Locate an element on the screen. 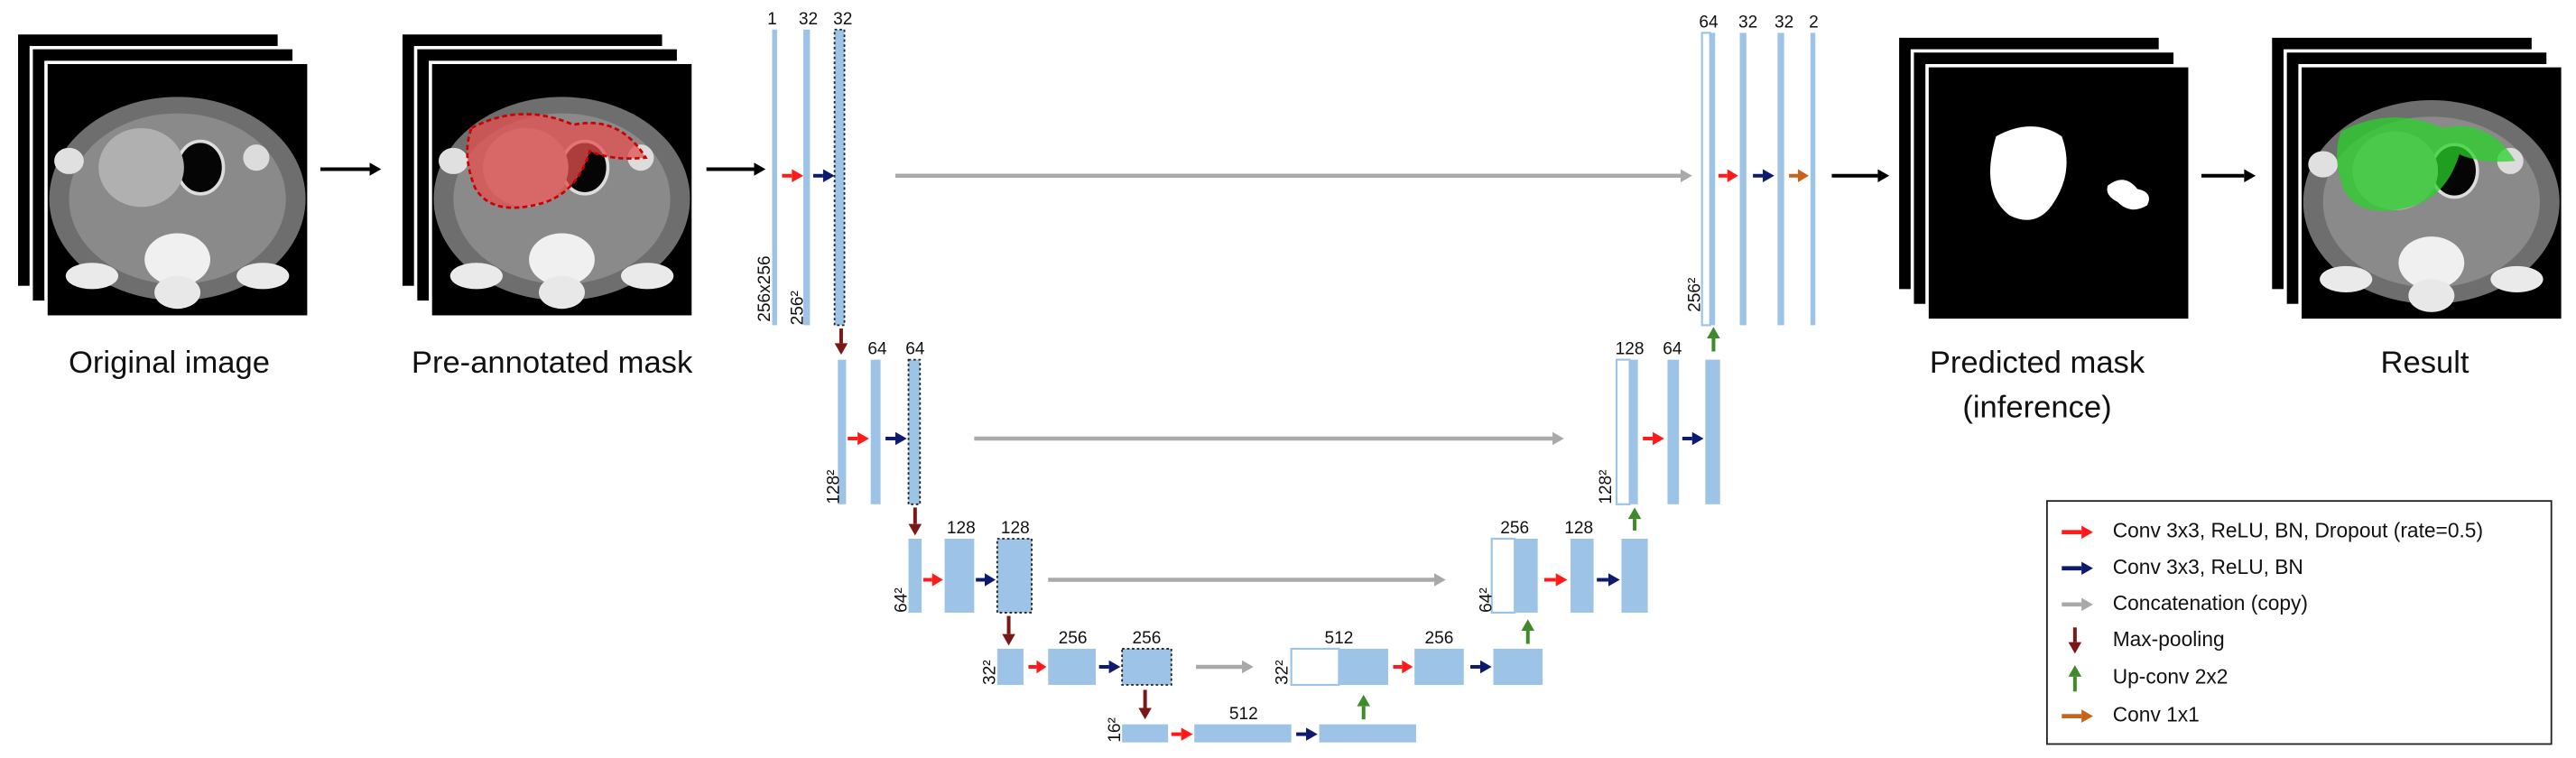 Image resolution: width=2576 pixels, height=758 pixels. annotation is located at coordinates (557, 161).